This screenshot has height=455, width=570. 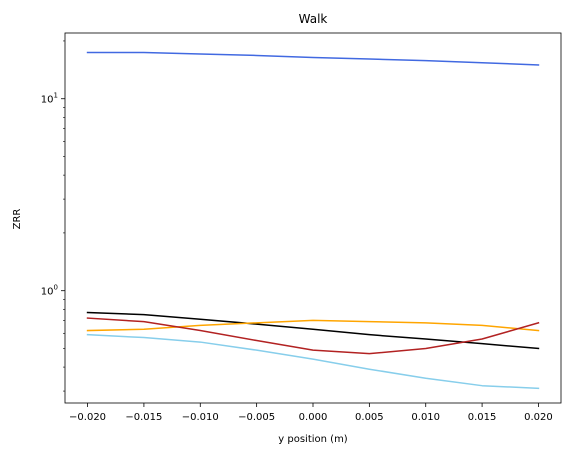 What do you see at coordinates (369, 417) in the screenshot?
I see `x-tick-label: 0.005` at bounding box center [369, 417].